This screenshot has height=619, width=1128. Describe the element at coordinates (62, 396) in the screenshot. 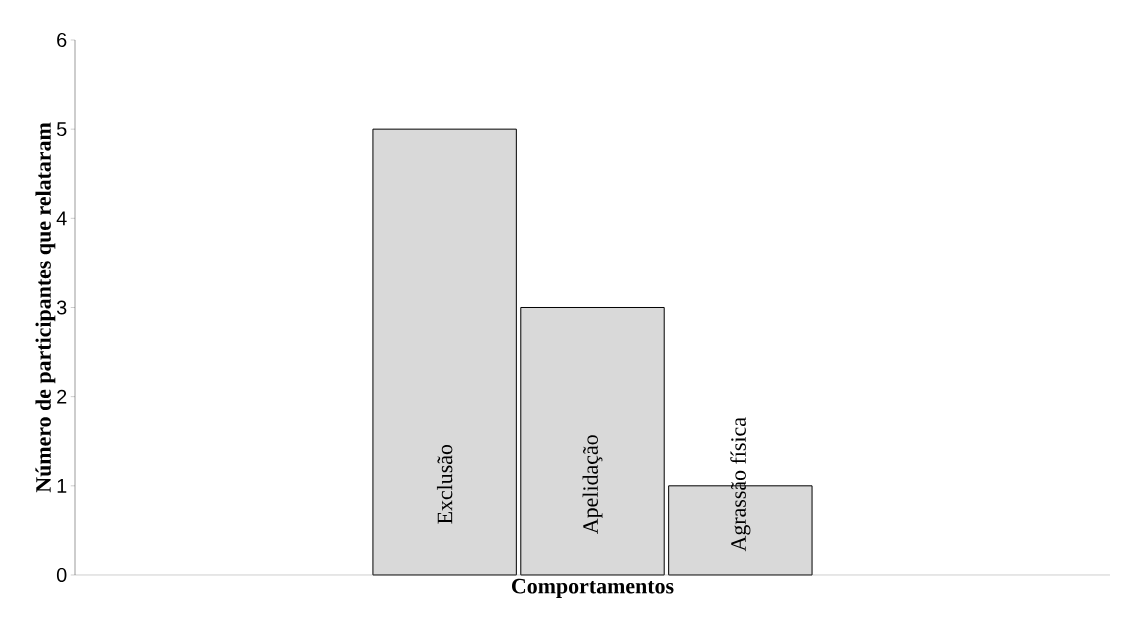

I see `y-tick-label: 2` at that location.